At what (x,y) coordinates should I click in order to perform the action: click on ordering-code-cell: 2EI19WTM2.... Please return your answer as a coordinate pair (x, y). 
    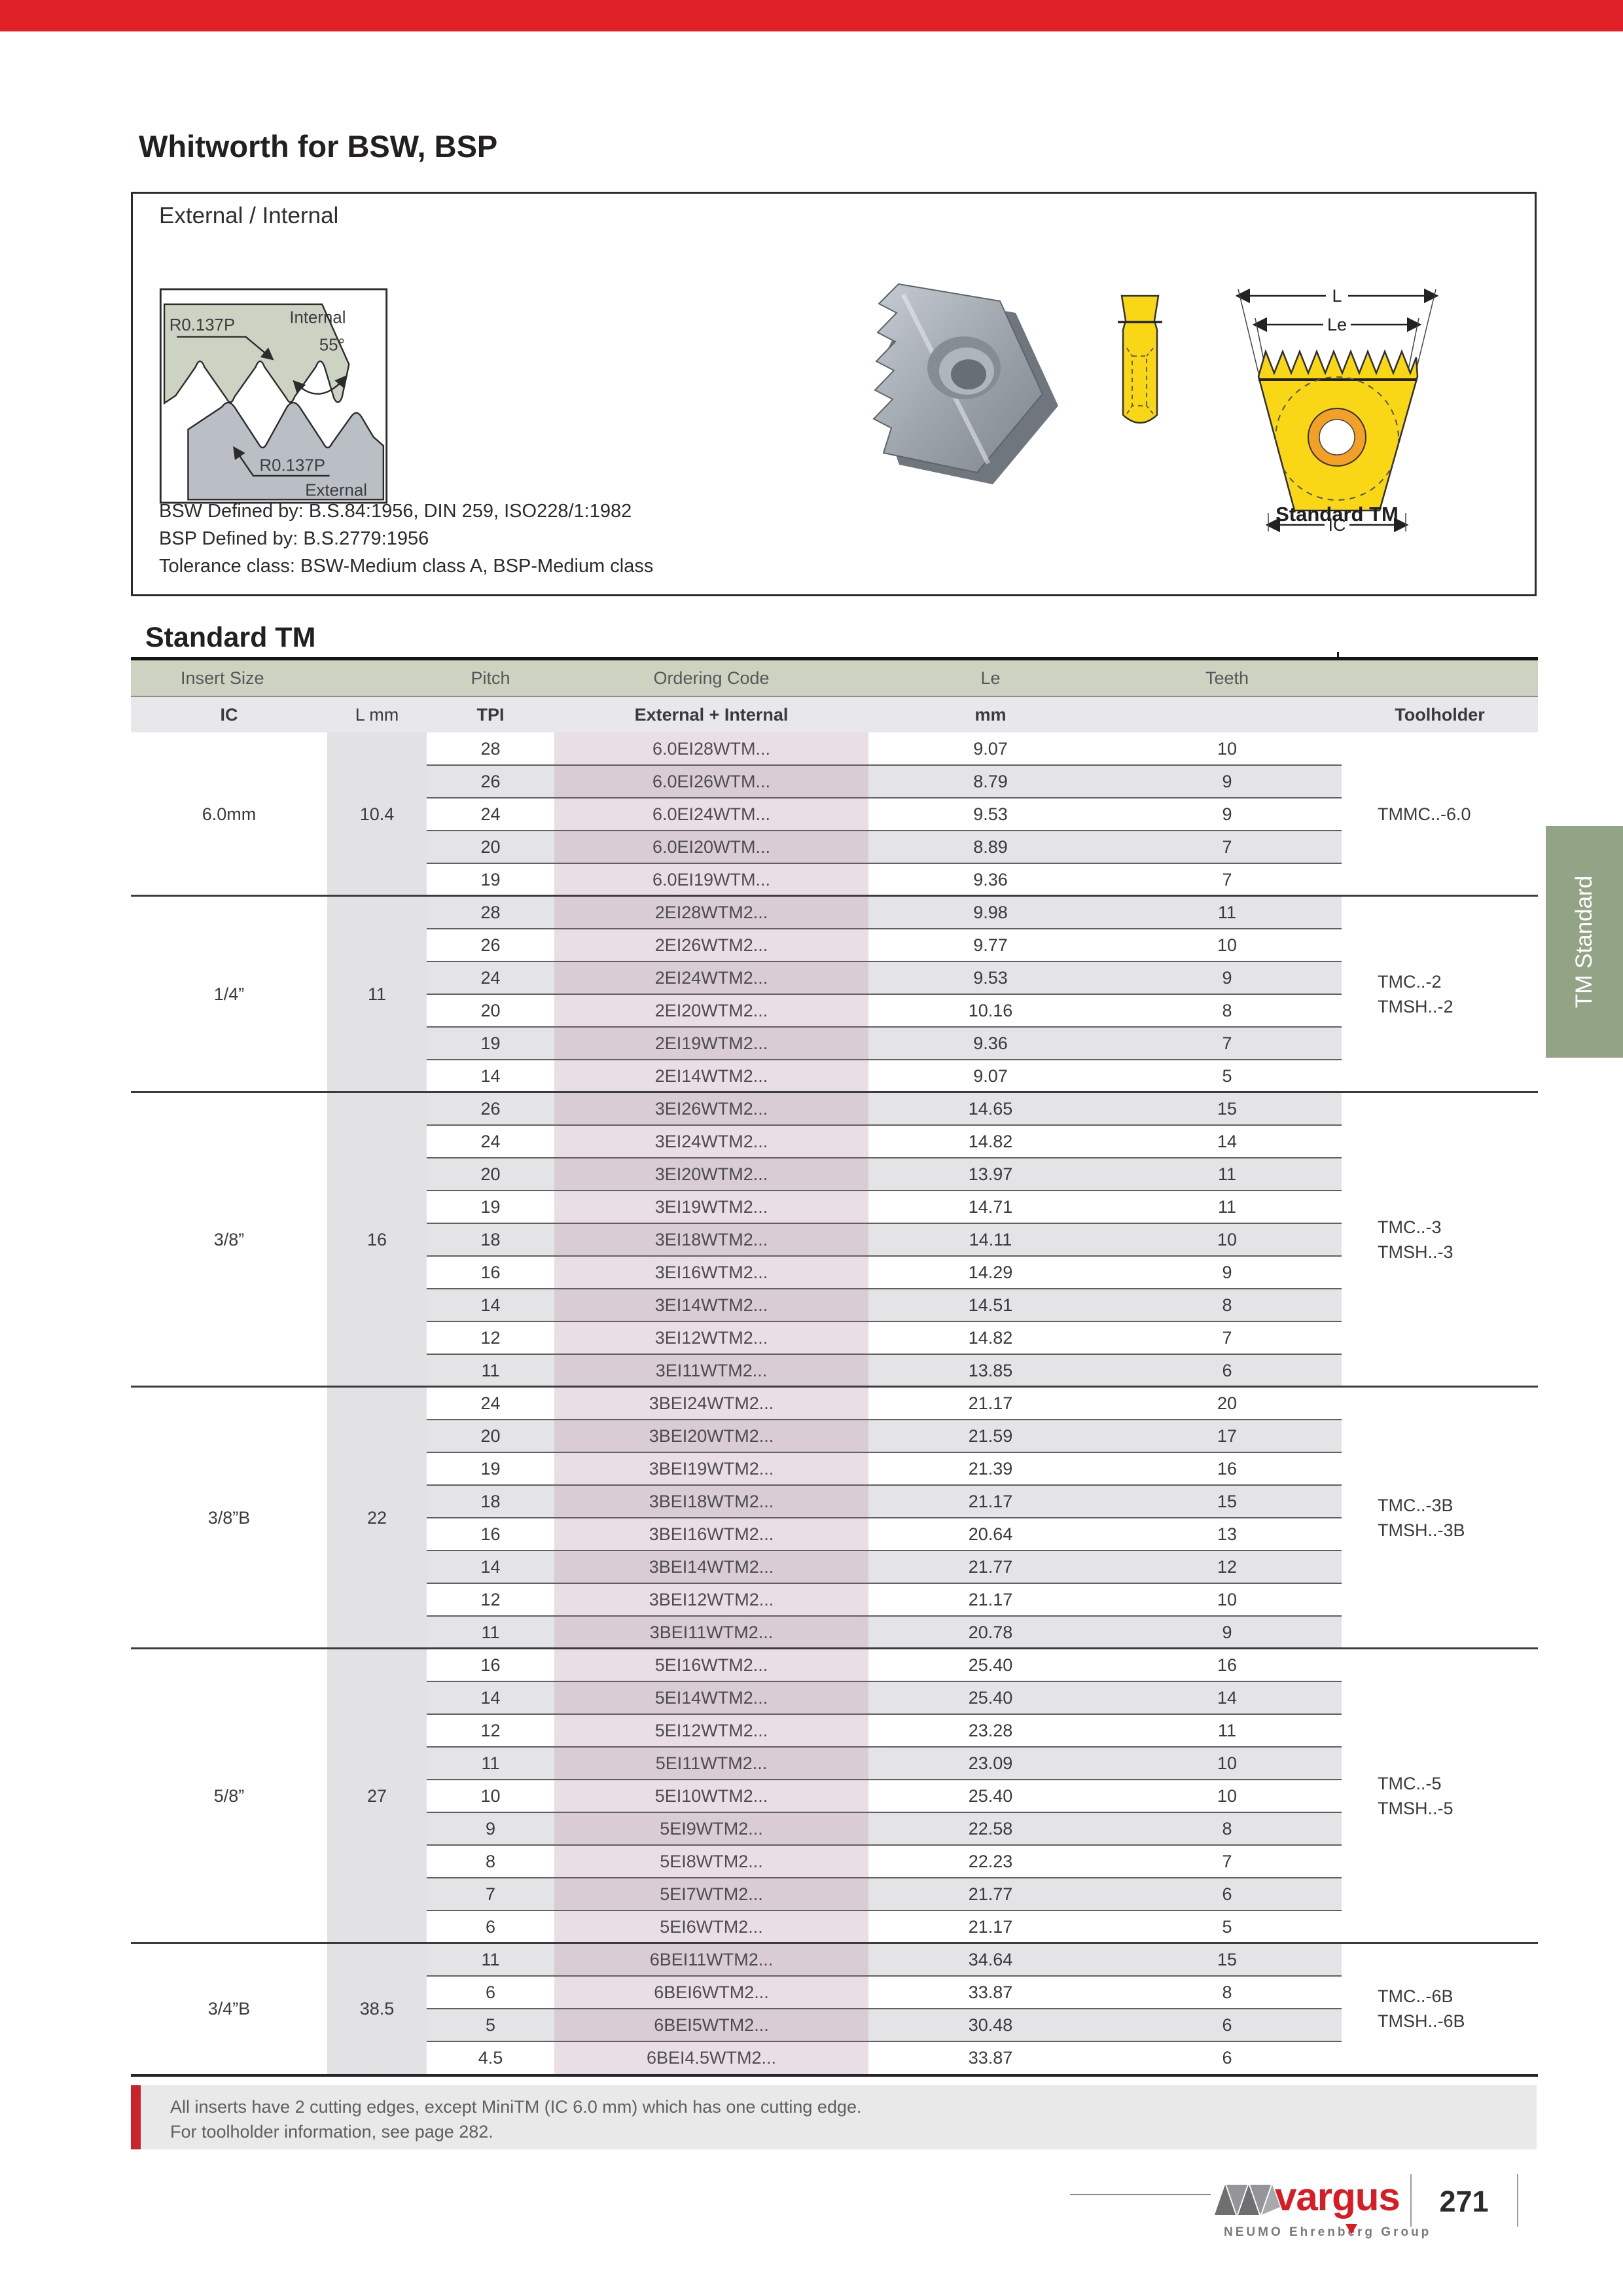
    Looking at the image, I should click on (711, 1043).